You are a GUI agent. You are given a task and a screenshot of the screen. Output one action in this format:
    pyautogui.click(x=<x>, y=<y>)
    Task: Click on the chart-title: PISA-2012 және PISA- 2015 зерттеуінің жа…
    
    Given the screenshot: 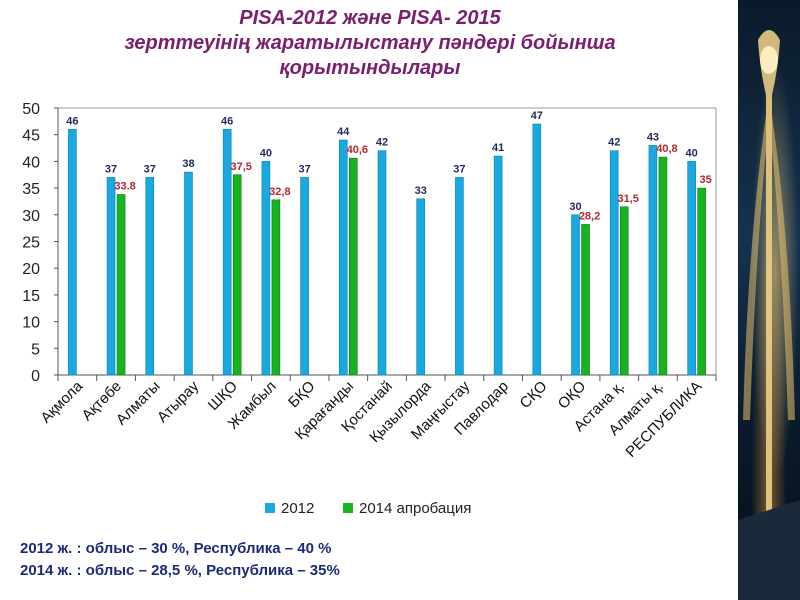 What is the action you would take?
    pyautogui.click(x=370, y=43)
    